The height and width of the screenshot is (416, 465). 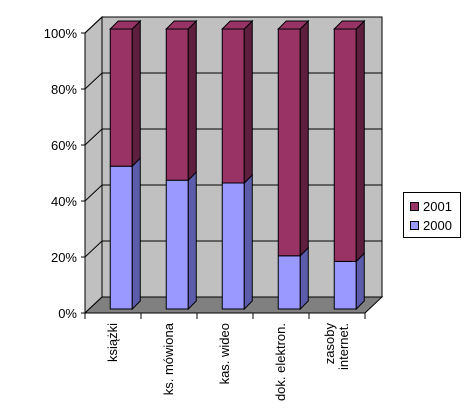 What do you see at coordinates (67, 313) in the screenshot?
I see `y-tick-label: 0%` at bounding box center [67, 313].